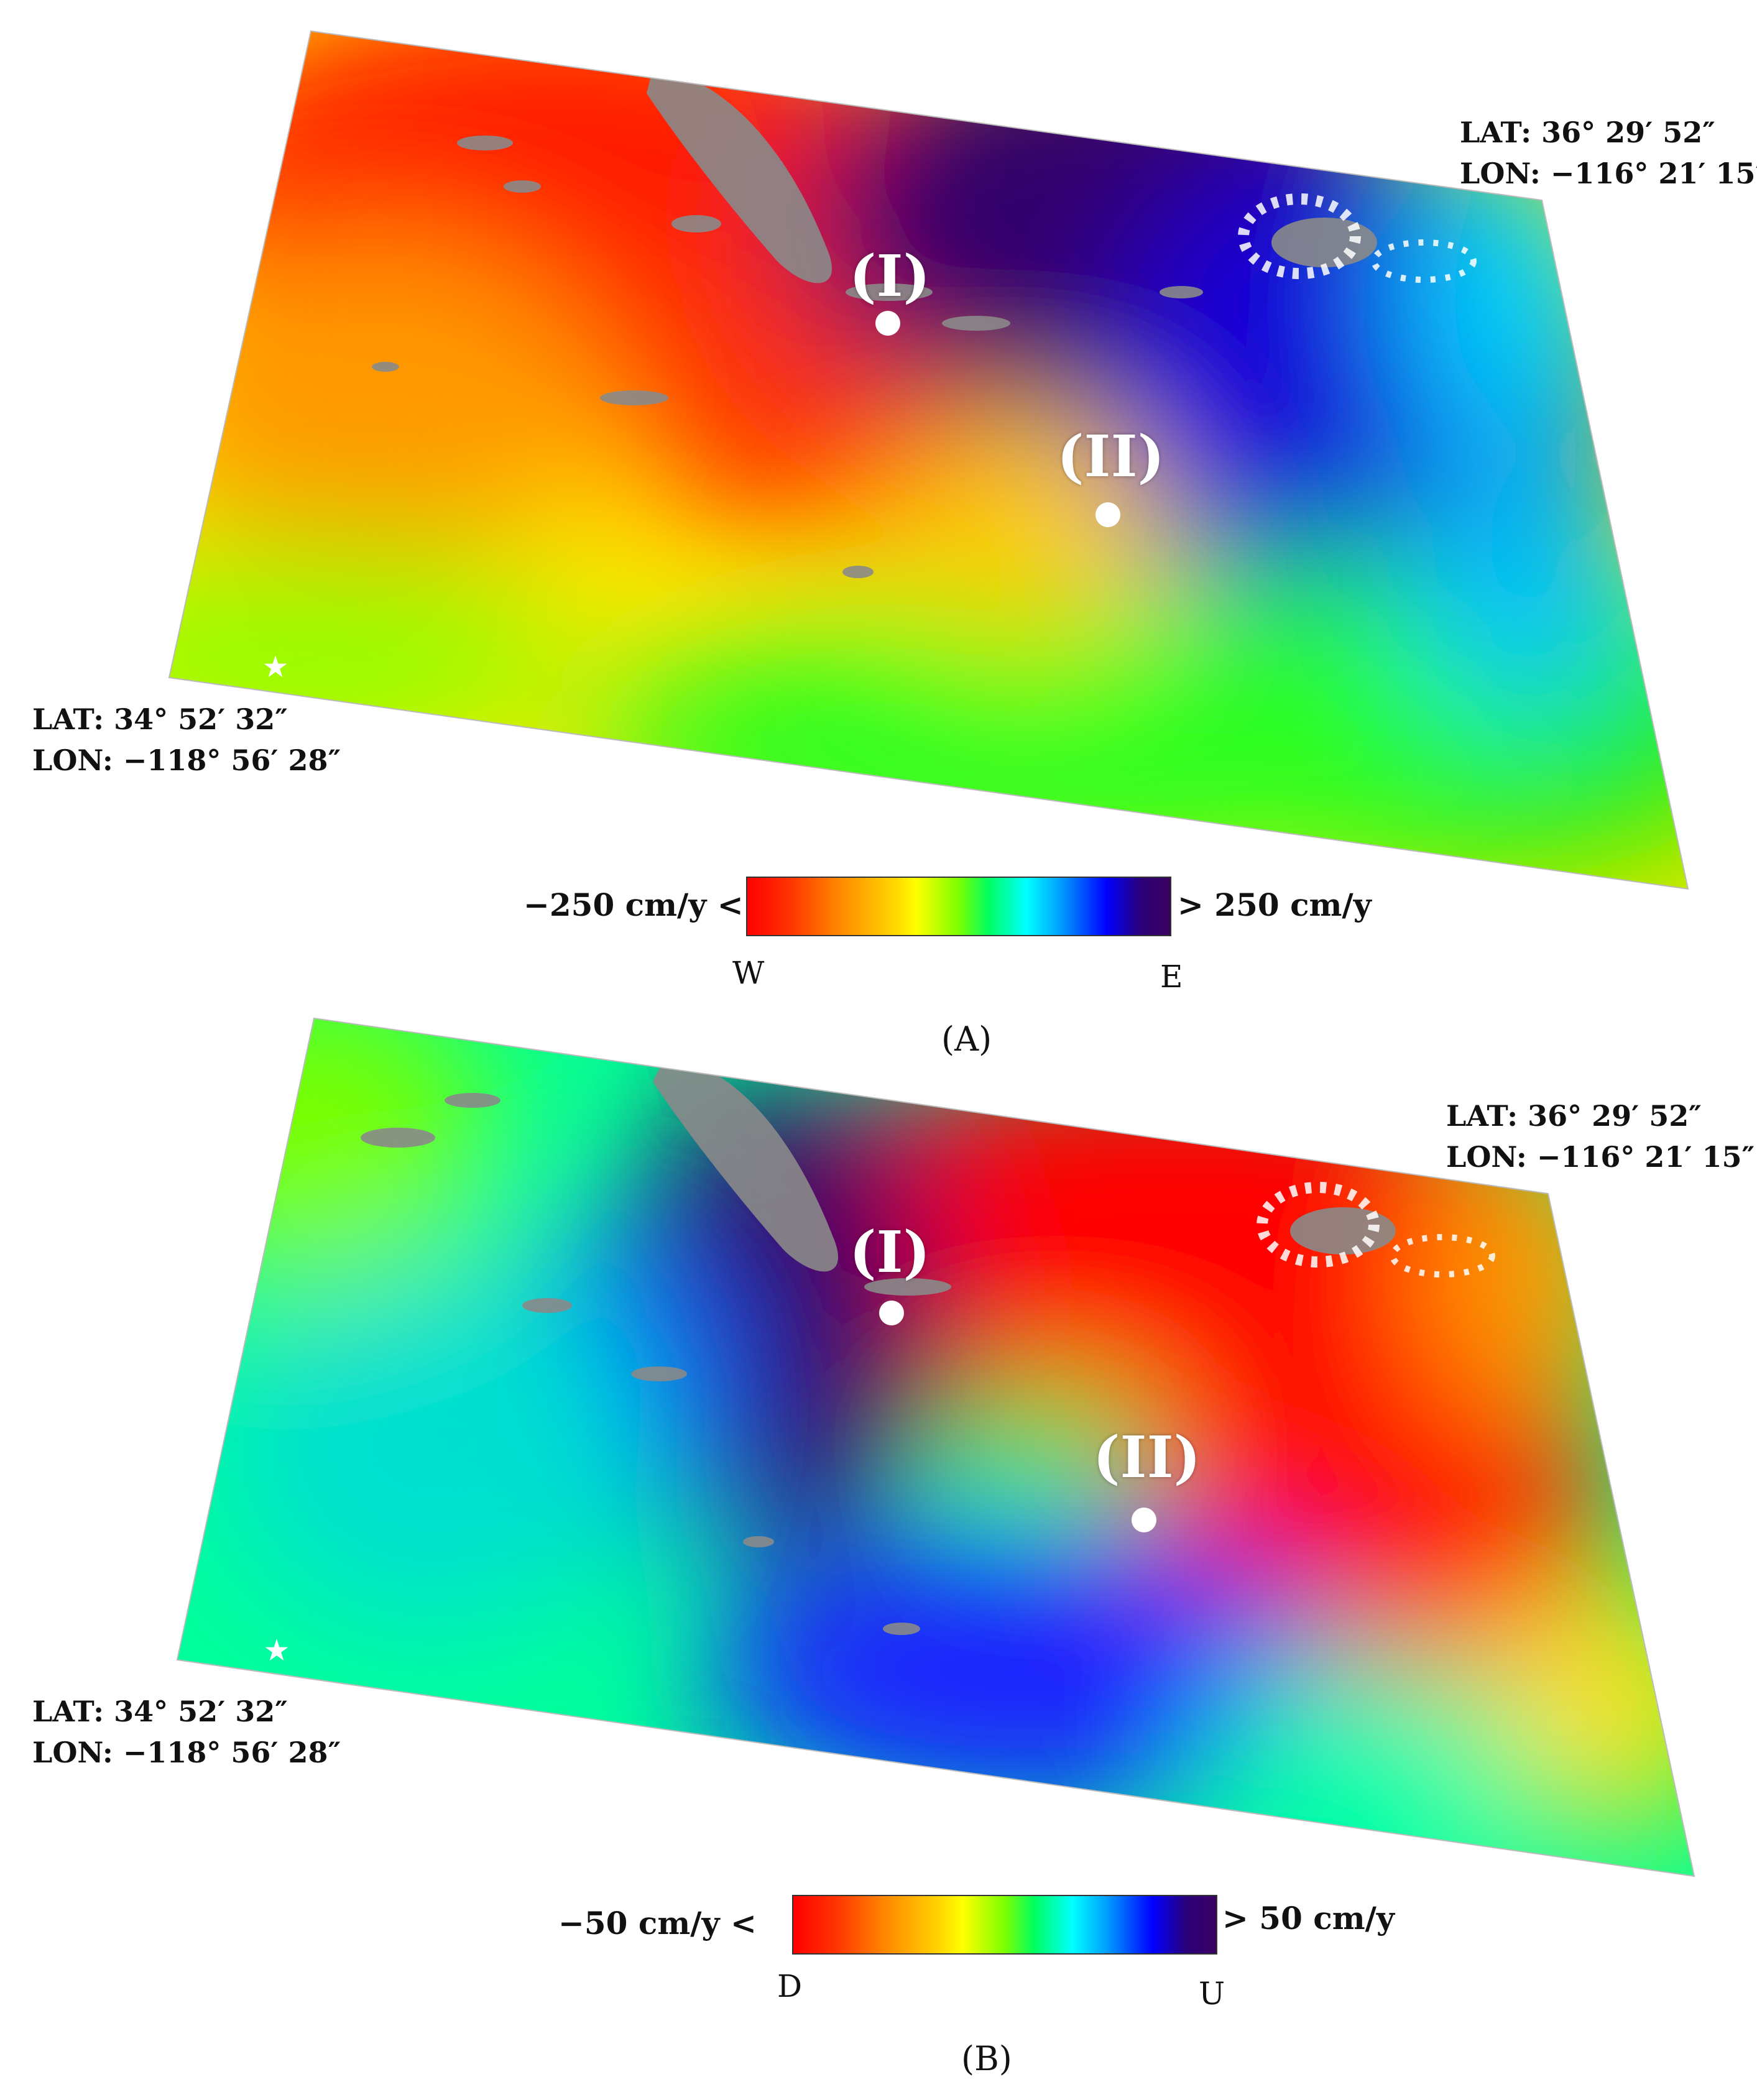 This screenshot has height=2100, width=1757. I want to click on corner-ne-lon-b: LON: −116° 21′ 15″, so click(1600, 1157).